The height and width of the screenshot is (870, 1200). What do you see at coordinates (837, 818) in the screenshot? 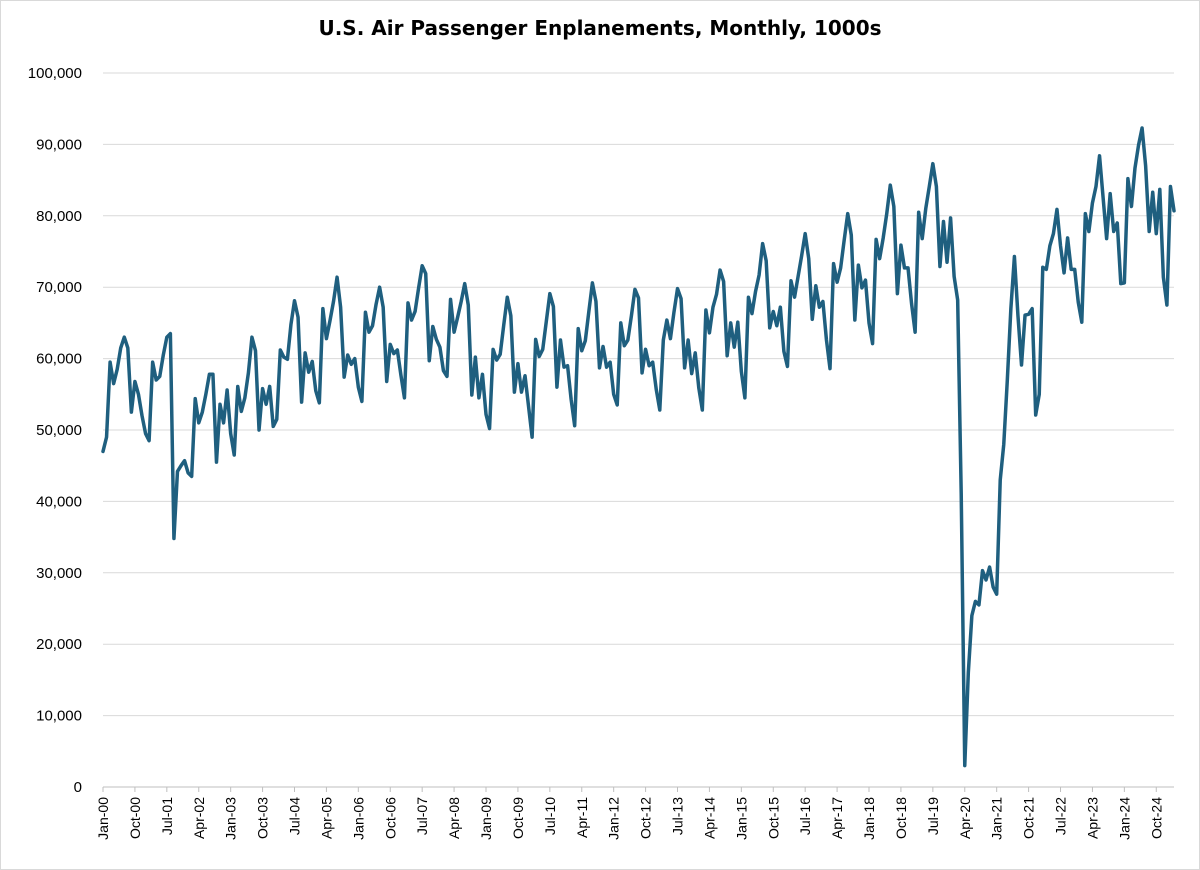
I see `x-tick-label: Apr-17` at bounding box center [837, 818].